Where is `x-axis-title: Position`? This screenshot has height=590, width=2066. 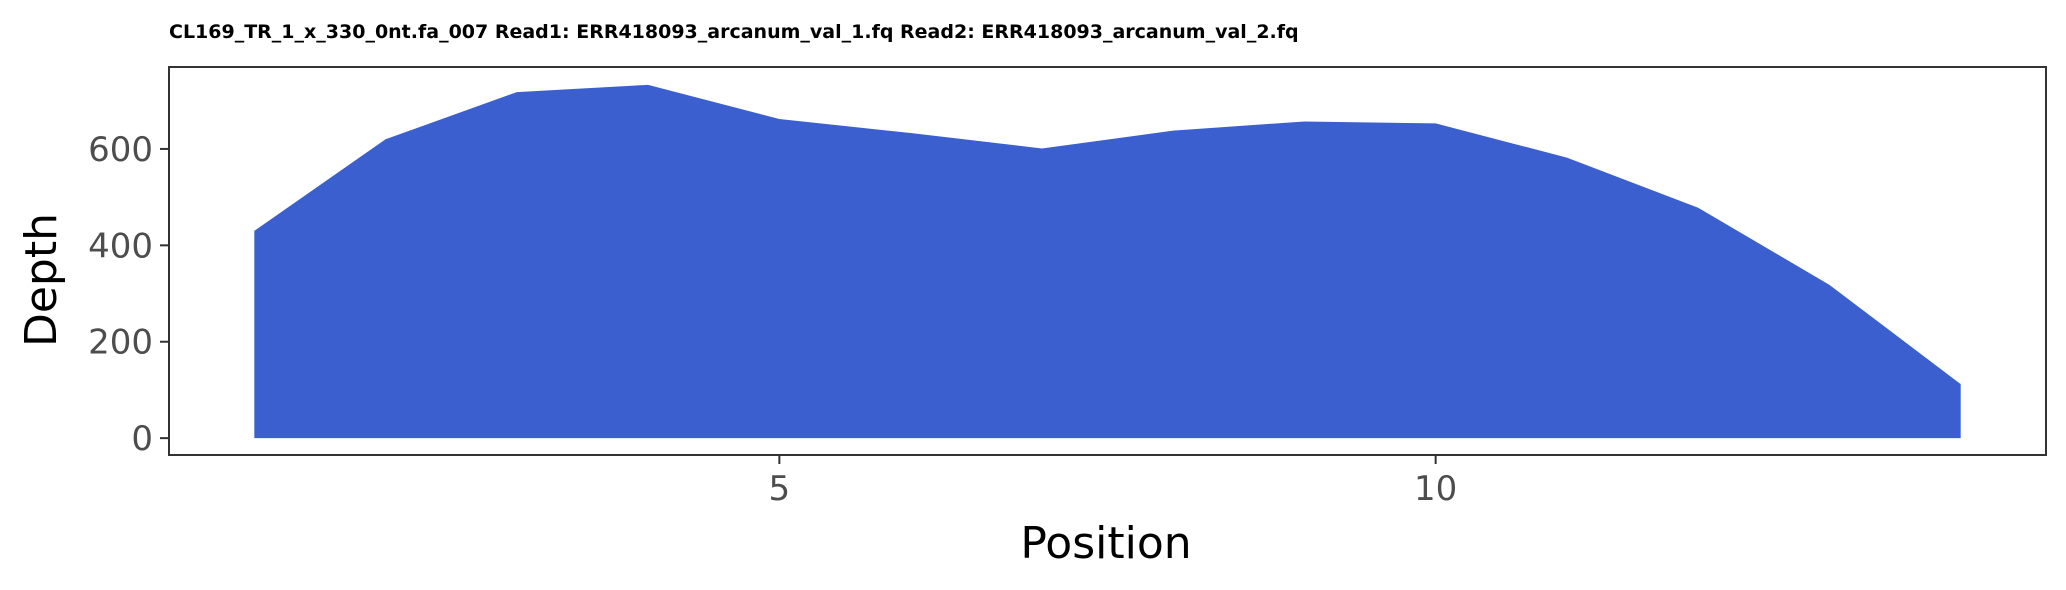 x-axis-title: Position is located at coordinates (1105, 543).